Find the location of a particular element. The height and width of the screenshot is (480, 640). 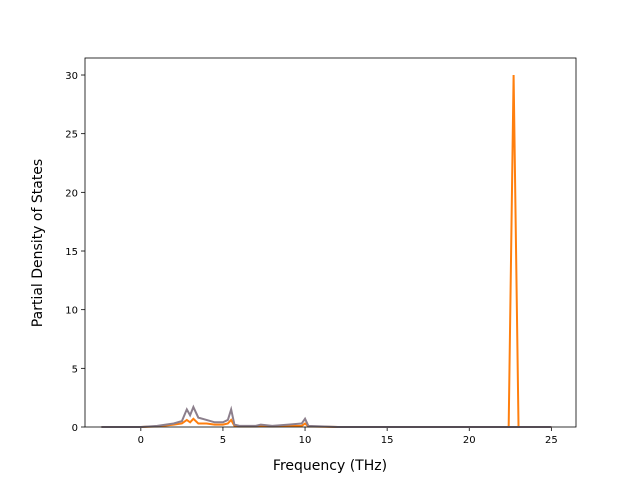

series-line is located at coordinates (326, 416).